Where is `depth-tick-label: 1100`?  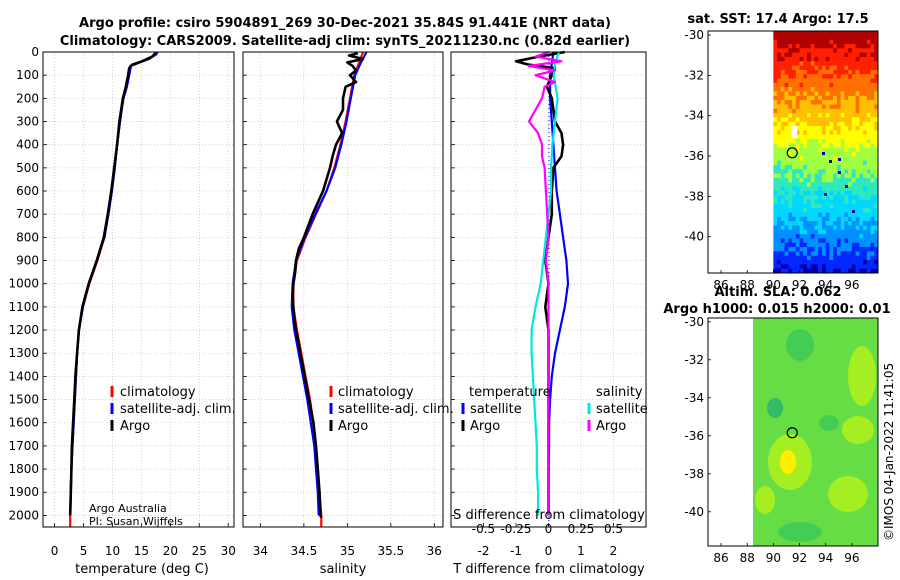
depth-tick-label: 1100 is located at coordinates (23, 307).